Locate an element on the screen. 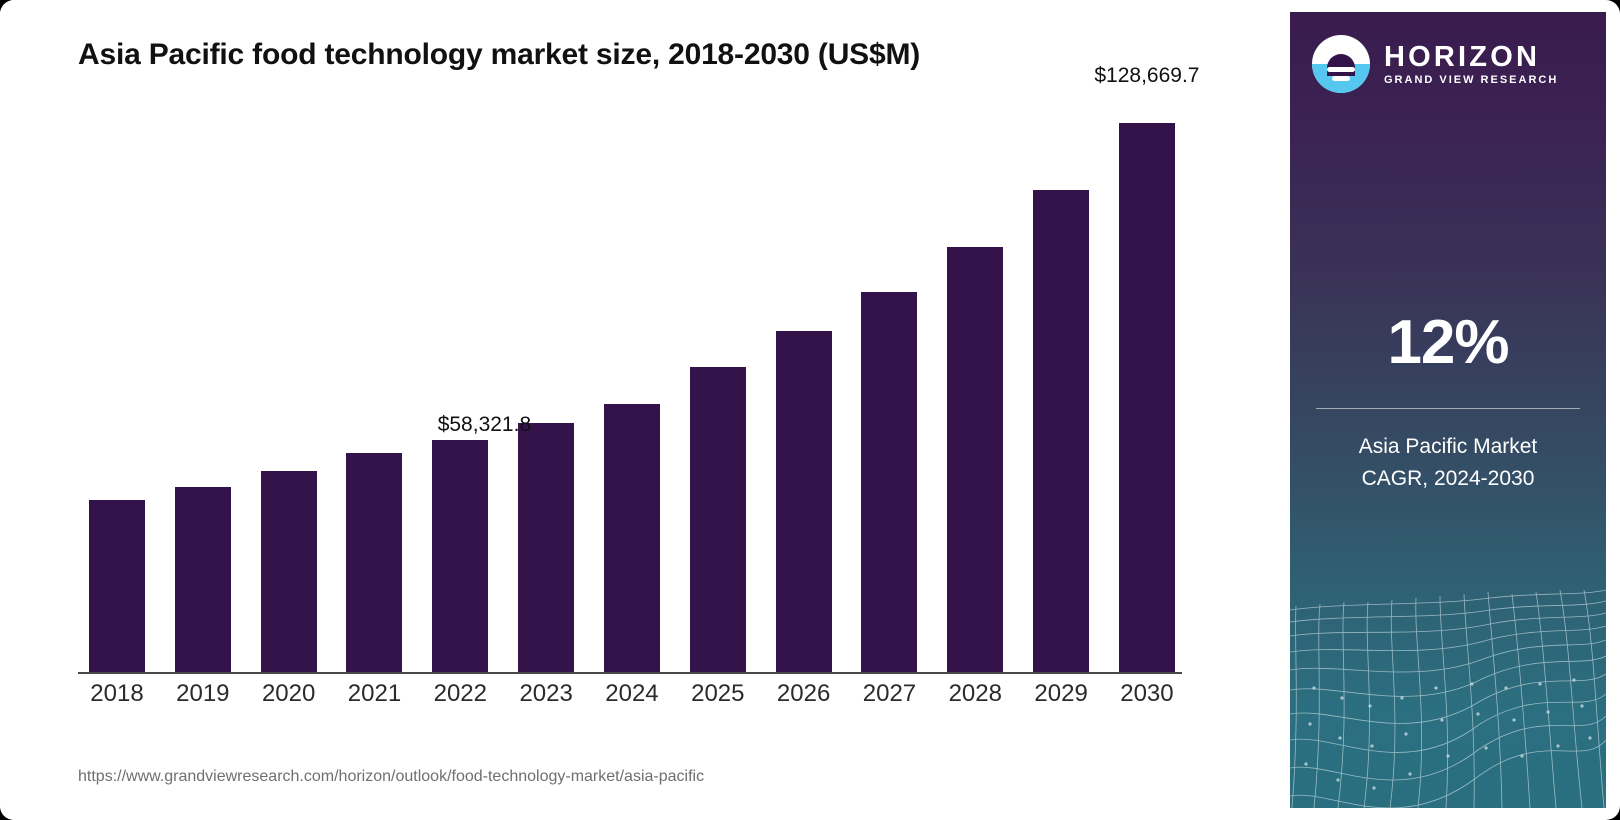 This screenshot has width=1620, height=820. bar-2020 is located at coordinates (288, 571).